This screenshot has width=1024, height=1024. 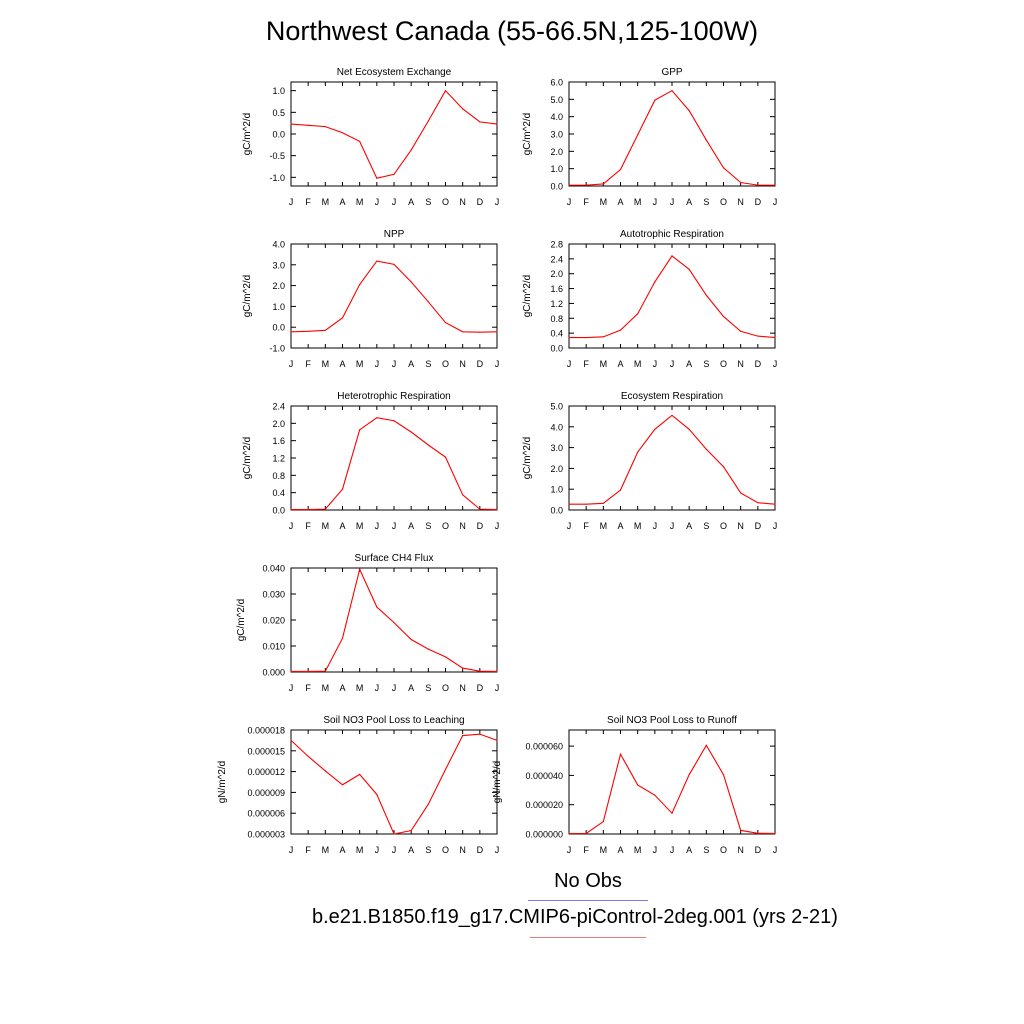 I want to click on y-tick-label: 1.2, so click(x=556, y=304).